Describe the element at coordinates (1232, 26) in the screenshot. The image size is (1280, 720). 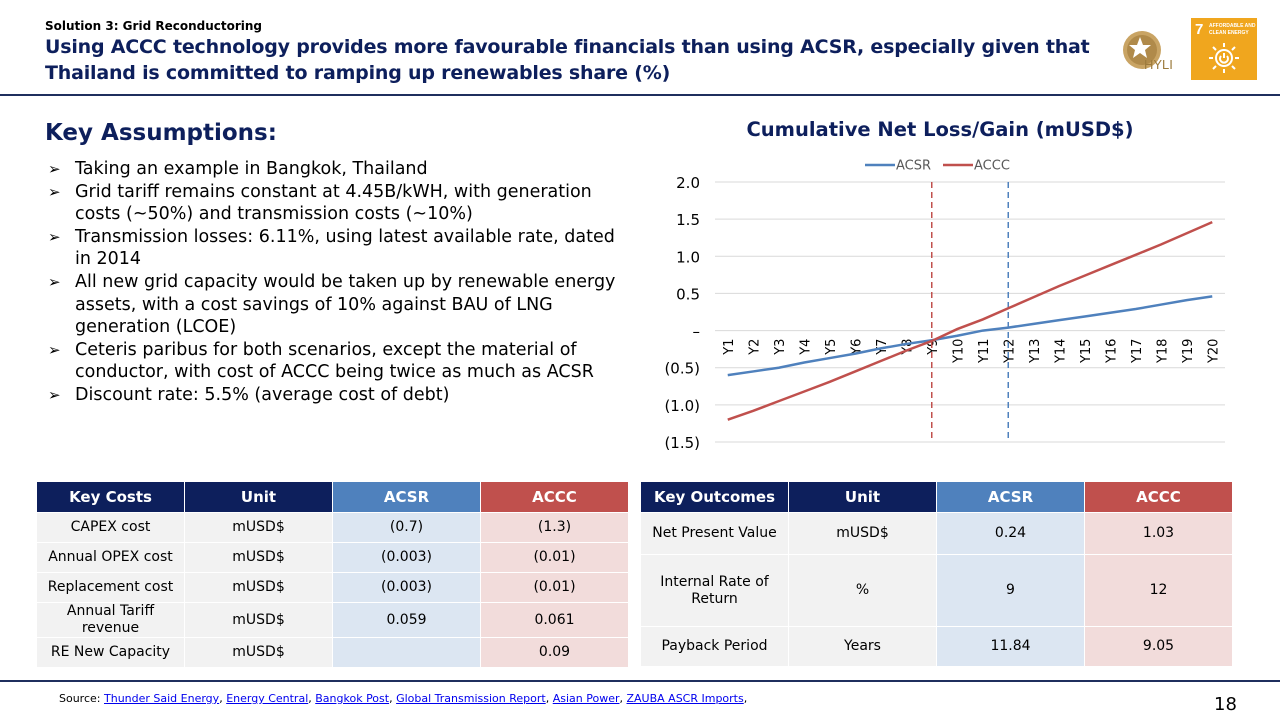
I see `svg-text: AFFORDABLE AND` at that location.